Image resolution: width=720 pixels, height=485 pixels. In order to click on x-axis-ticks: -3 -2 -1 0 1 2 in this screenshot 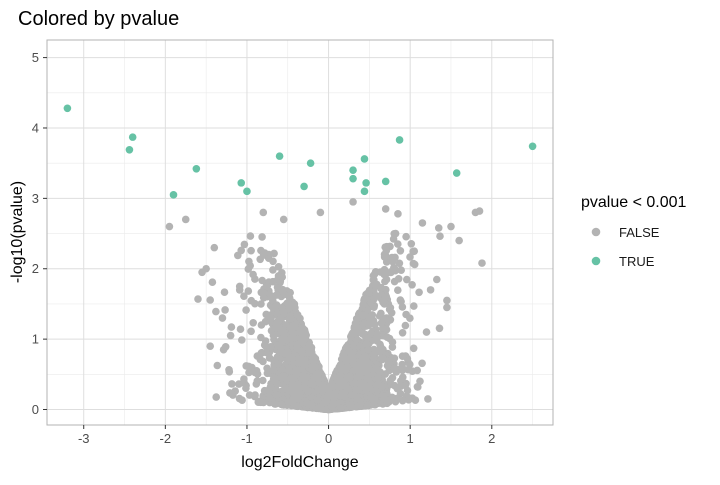, I will do `click(286, 435)`.